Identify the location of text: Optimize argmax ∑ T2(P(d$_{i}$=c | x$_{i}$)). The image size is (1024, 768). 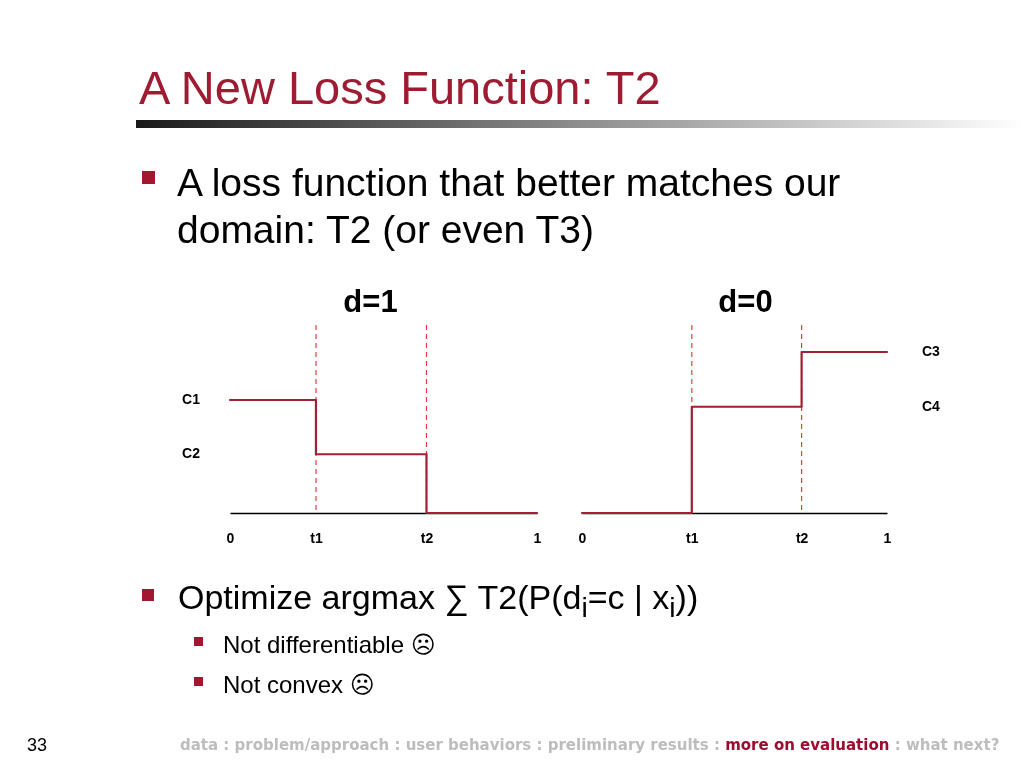
(438, 601).